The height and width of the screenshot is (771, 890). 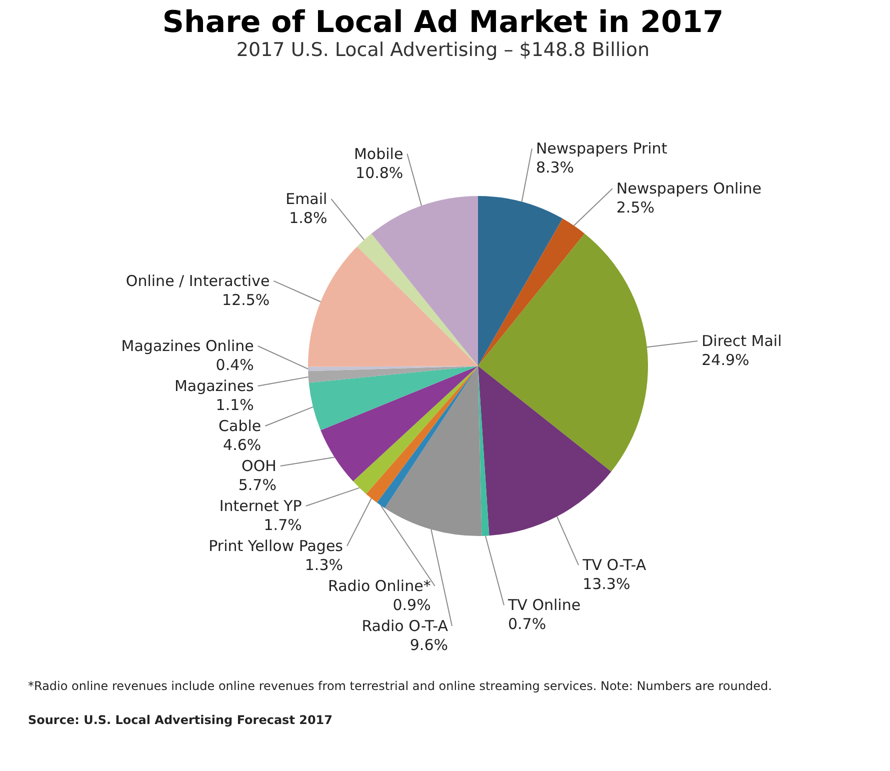 I want to click on data-label: 5.7%, so click(x=257, y=485).